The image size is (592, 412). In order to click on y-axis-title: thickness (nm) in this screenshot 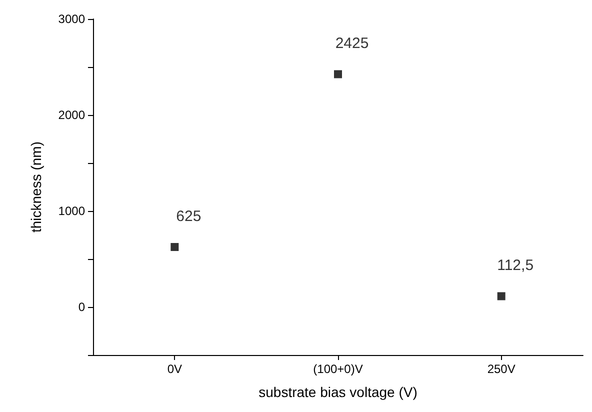, I will do `click(36, 187)`.